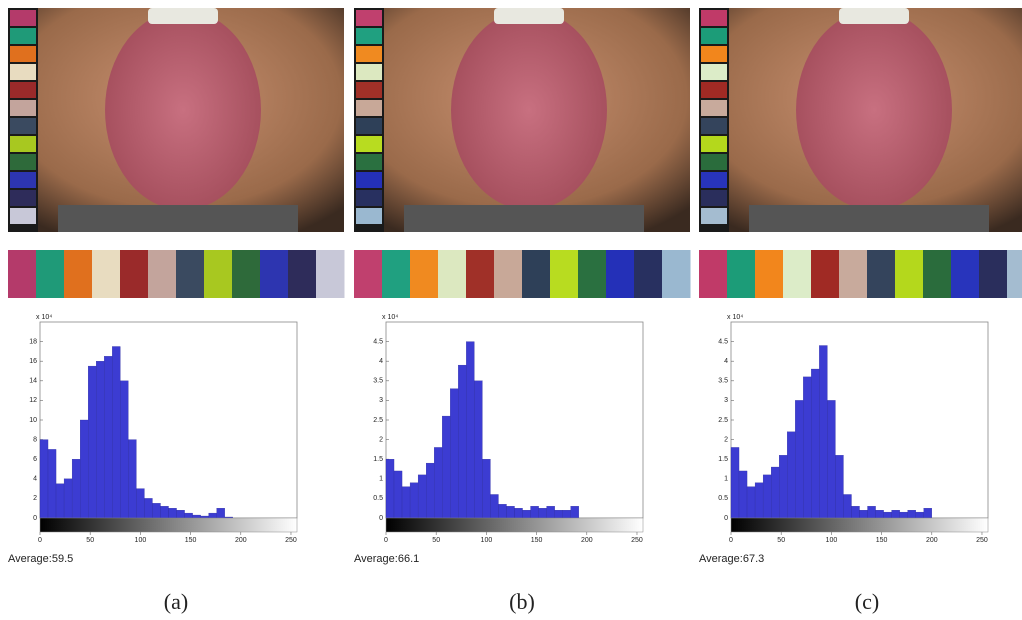  Describe the element at coordinates (522, 601) in the screenshot. I see `caption: (b)` at that location.